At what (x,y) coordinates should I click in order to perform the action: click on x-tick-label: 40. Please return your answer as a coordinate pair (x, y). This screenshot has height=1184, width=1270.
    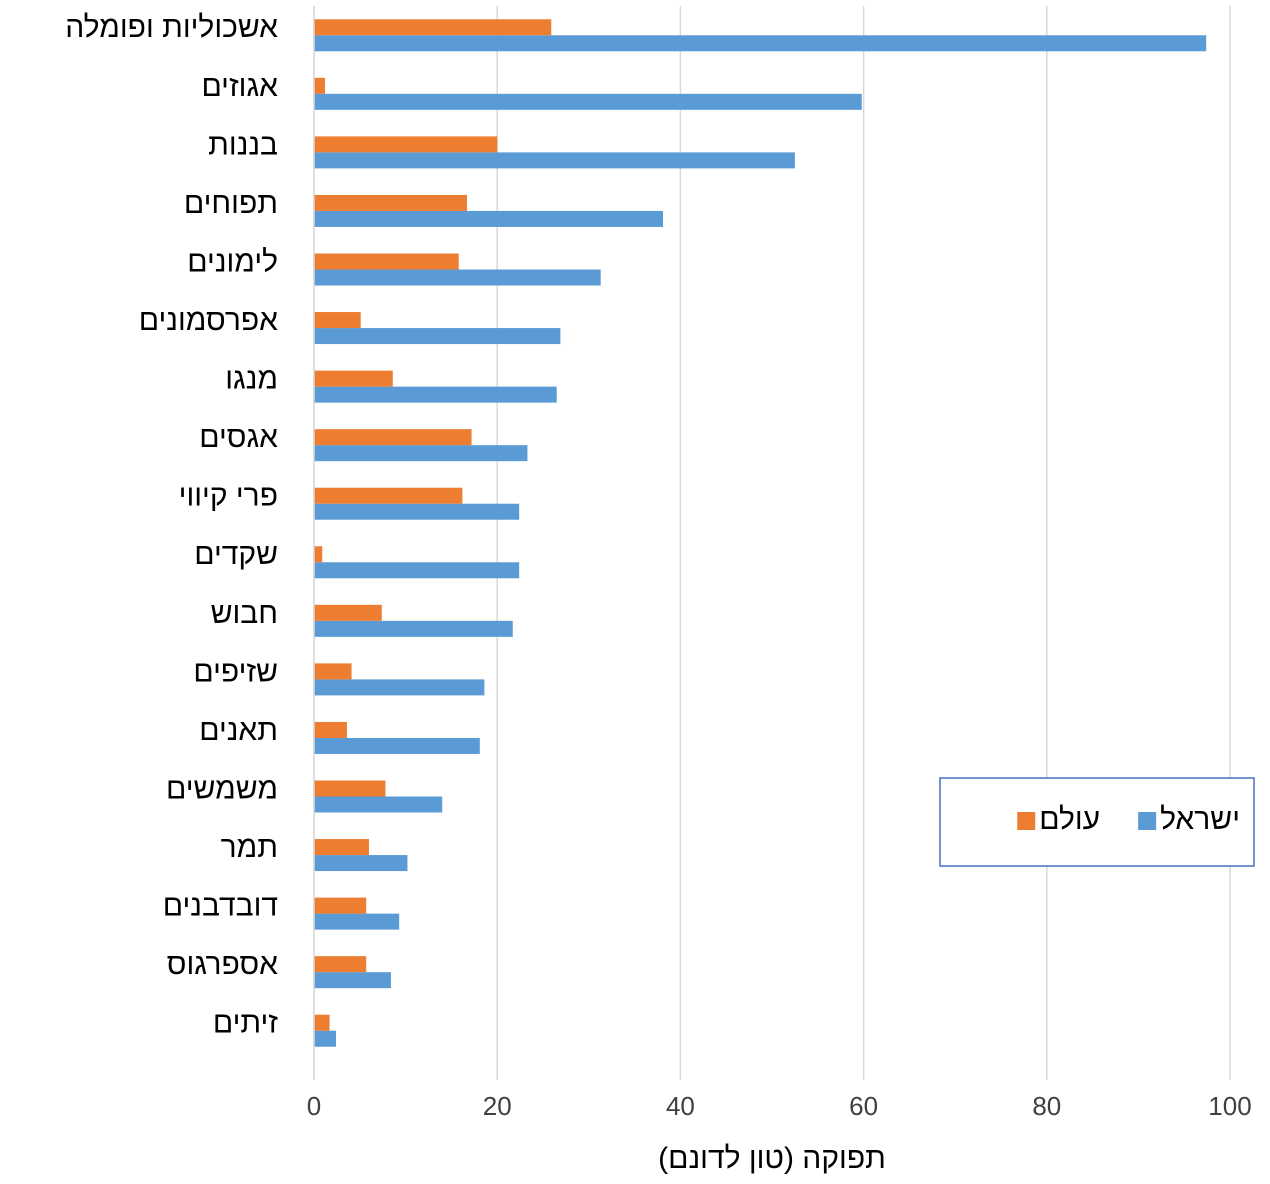
    Looking at the image, I should click on (680, 1106).